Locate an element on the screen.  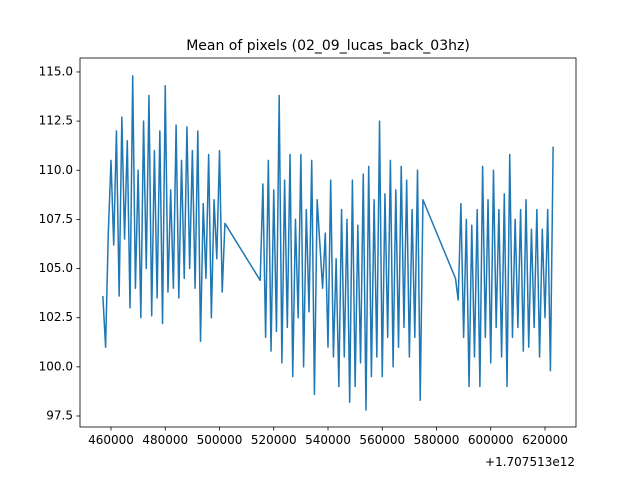
x-tick-label: 580000 is located at coordinates (437, 440).